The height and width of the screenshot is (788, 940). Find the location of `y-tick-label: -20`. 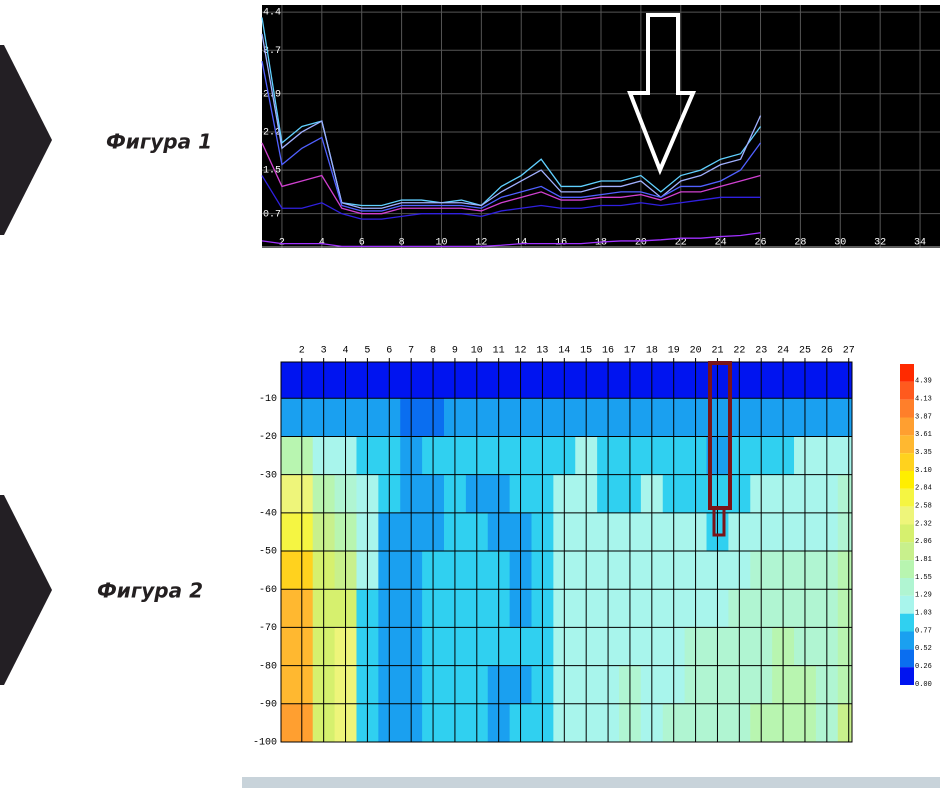

y-tick-label: -20 is located at coordinates (268, 437).